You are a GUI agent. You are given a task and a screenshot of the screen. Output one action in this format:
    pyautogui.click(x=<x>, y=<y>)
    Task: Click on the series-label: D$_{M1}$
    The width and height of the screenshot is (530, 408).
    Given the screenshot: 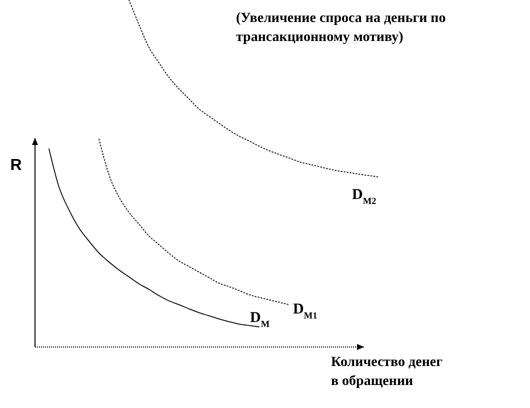 What is the action you would take?
    pyautogui.click(x=305, y=312)
    